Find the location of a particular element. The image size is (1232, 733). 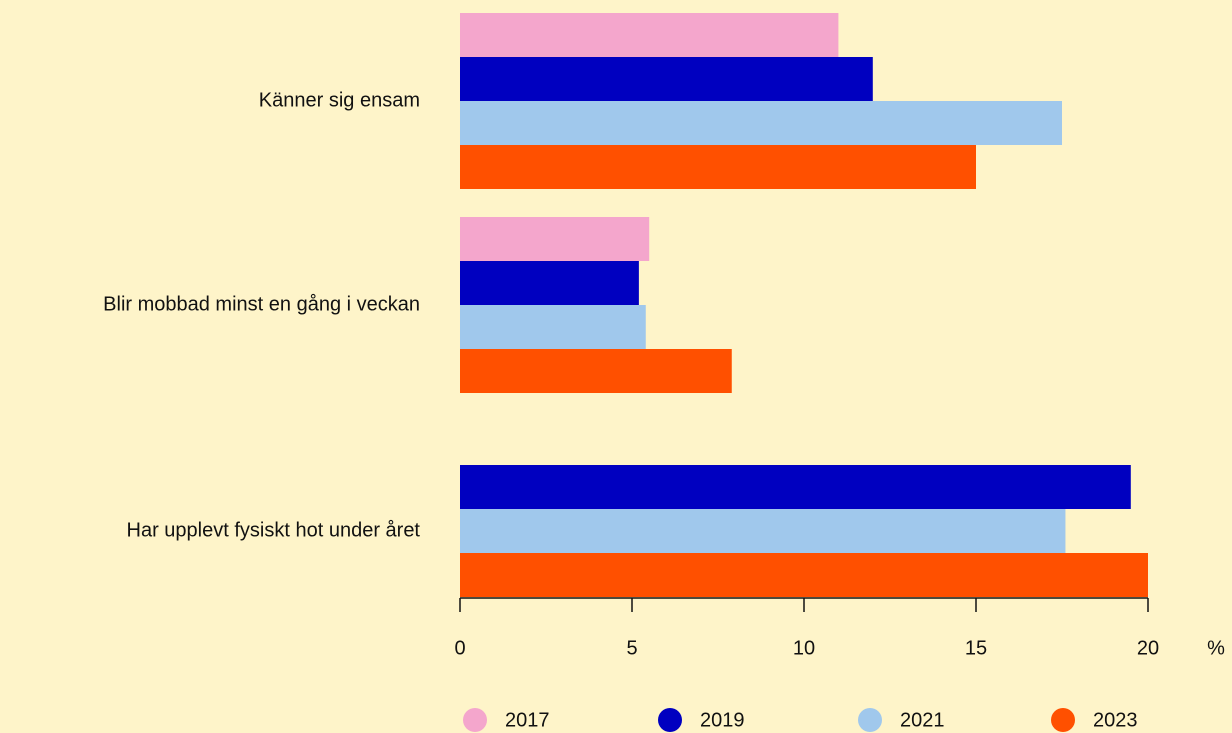

x-tick-label: 0 is located at coordinates (459, 648).